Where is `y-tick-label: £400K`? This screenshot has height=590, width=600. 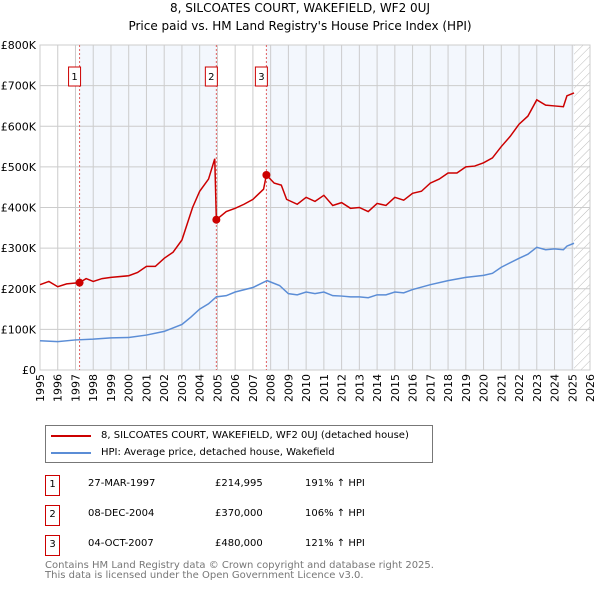
y-tick-label: £400K is located at coordinates (19, 208).